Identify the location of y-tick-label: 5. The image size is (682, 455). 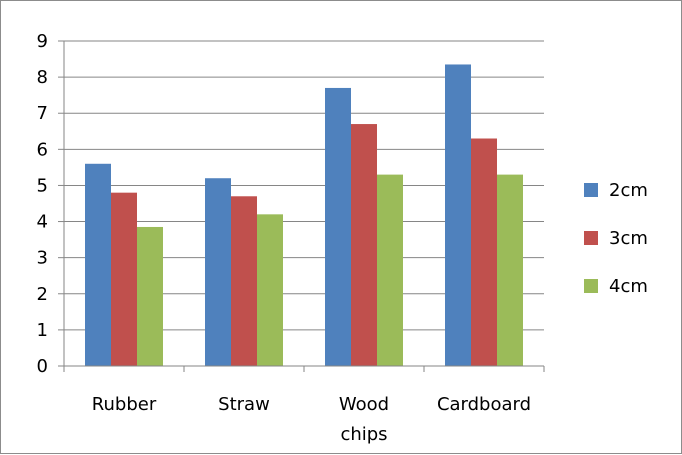
(42, 185).